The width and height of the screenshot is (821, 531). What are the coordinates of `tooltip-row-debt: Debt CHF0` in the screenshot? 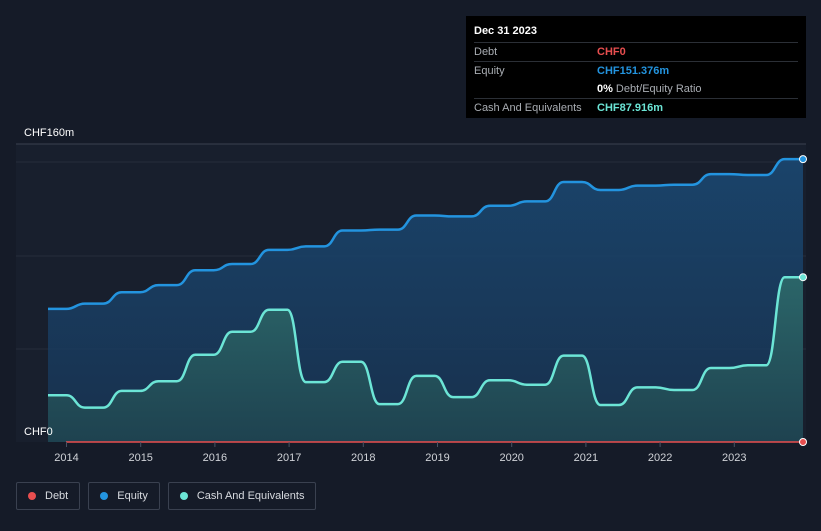 It's located at (636, 51).